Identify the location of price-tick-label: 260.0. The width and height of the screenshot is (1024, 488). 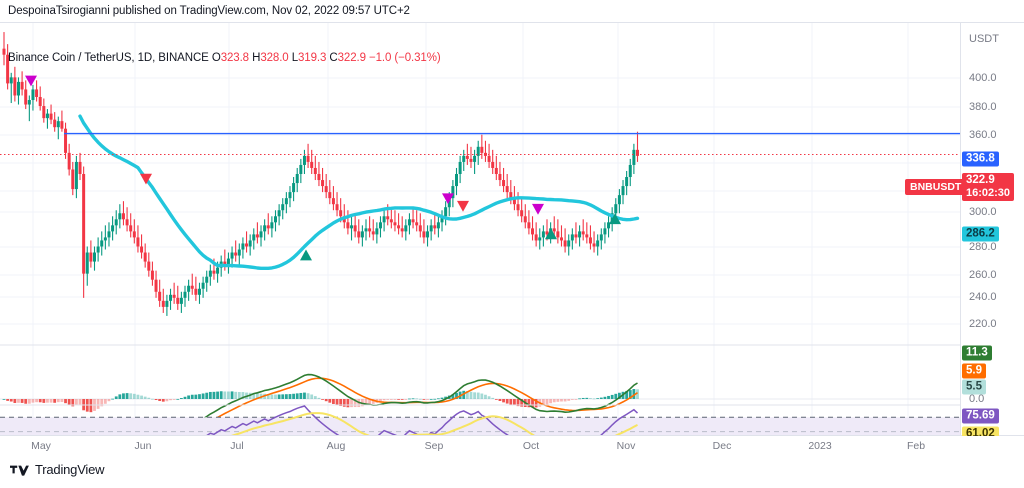
(983, 275).